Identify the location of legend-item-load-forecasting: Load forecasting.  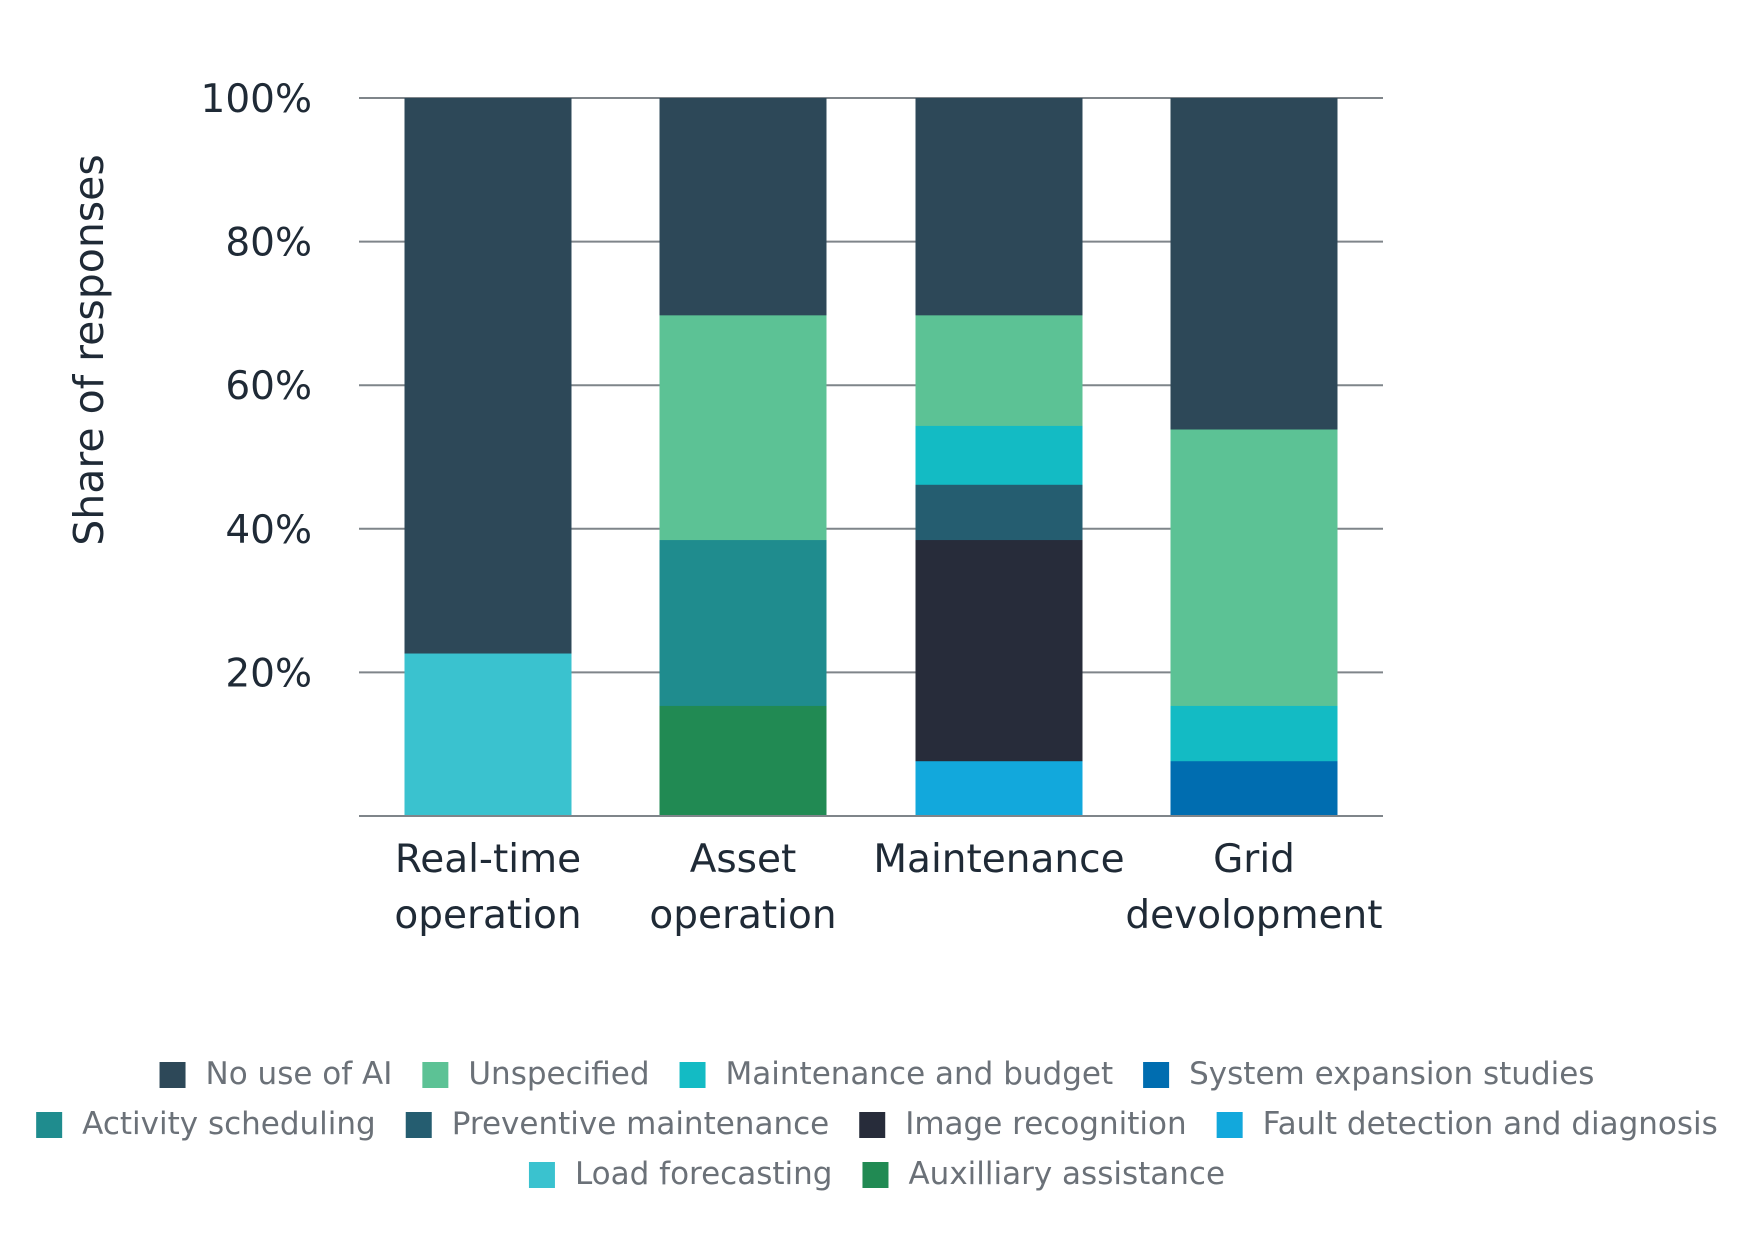
(680, 1174).